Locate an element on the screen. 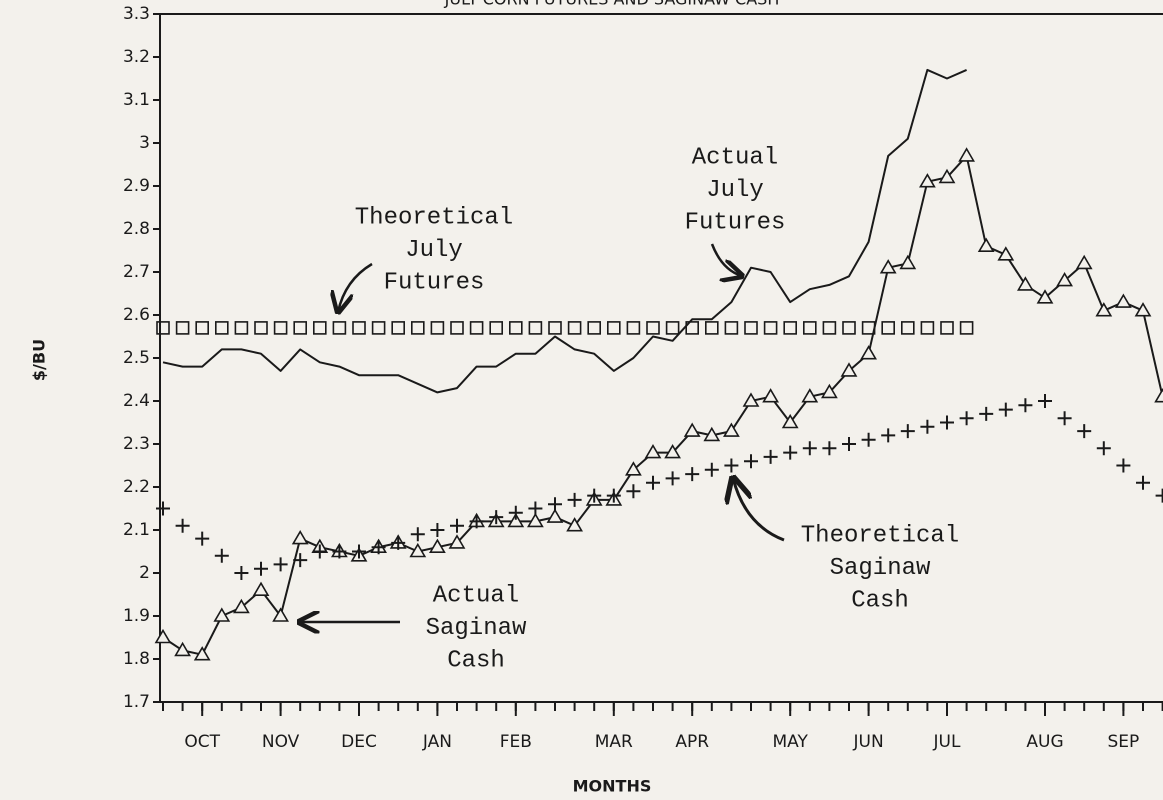 This screenshot has width=1163, height=800. x-tick-label: OCT is located at coordinates (202, 742).